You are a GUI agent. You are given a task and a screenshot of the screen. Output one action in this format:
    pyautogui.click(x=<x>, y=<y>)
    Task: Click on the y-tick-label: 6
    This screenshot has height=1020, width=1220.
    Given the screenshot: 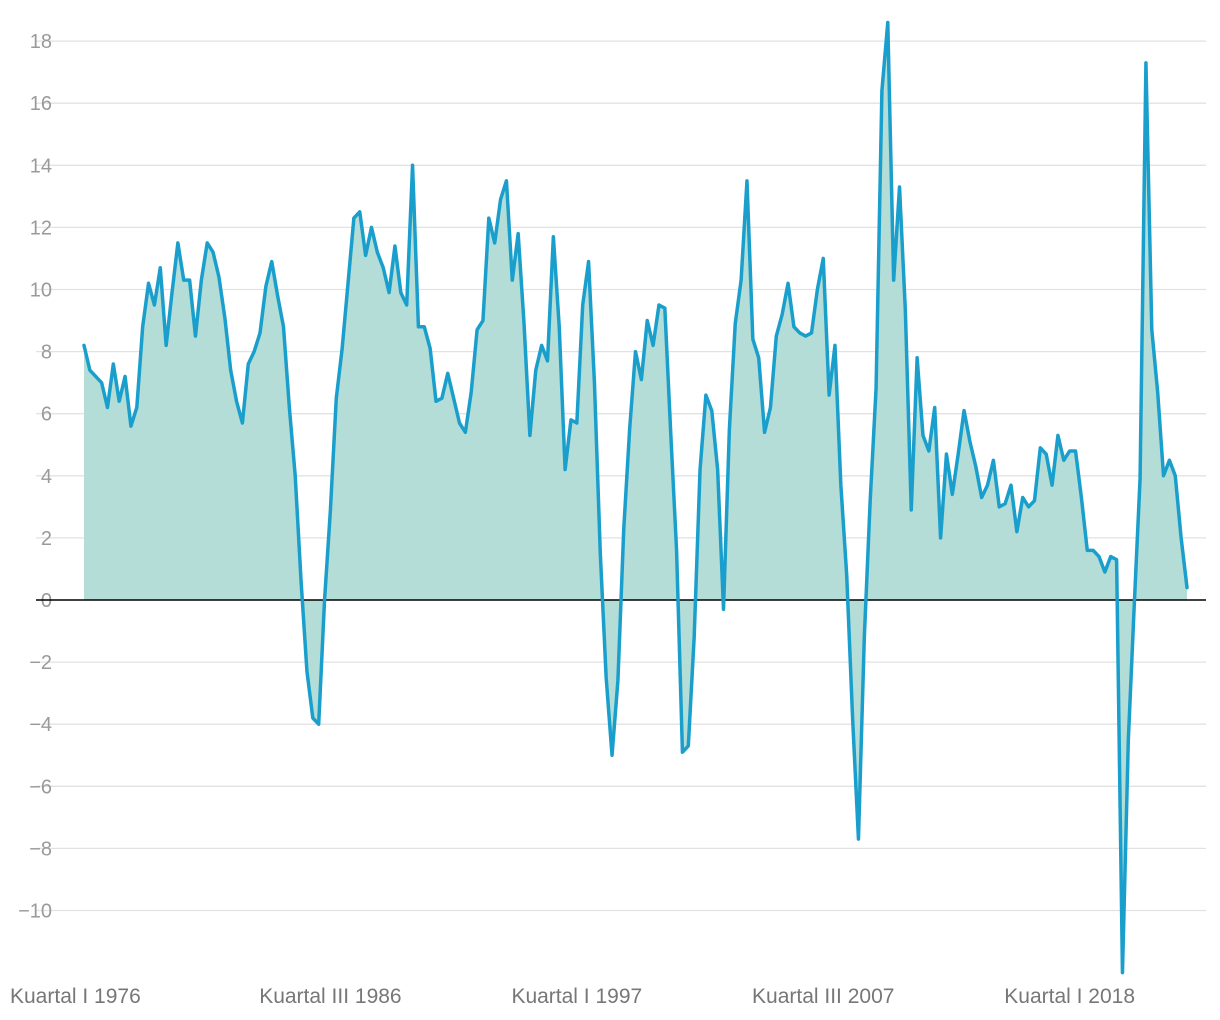 What is the action you would take?
    pyautogui.click(x=46, y=415)
    